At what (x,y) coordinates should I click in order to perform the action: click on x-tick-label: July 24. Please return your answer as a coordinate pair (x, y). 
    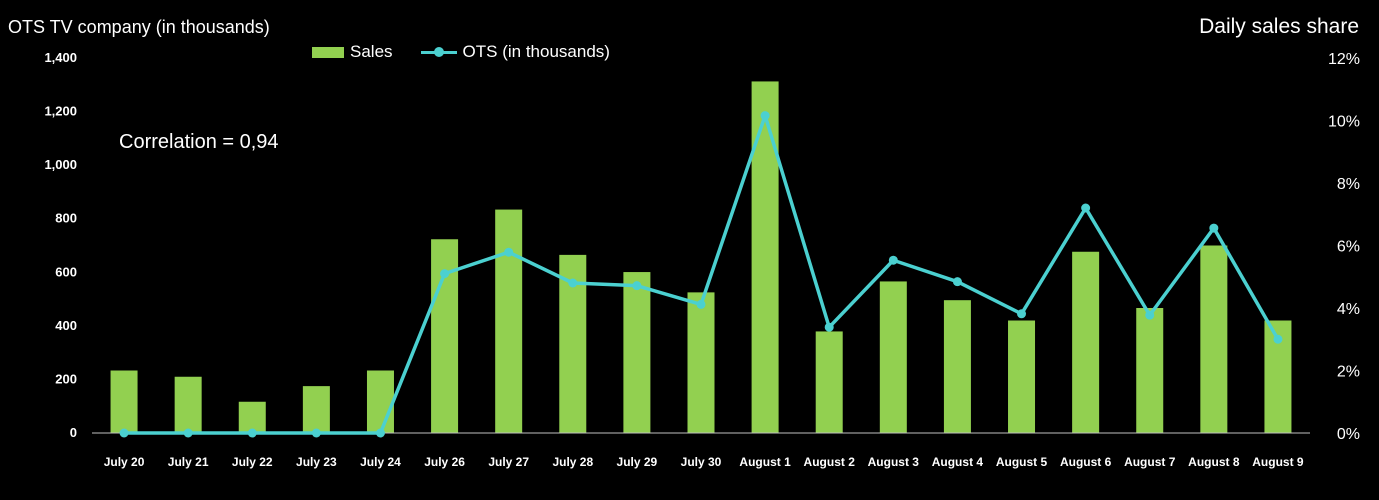
    Looking at the image, I should click on (380, 462).